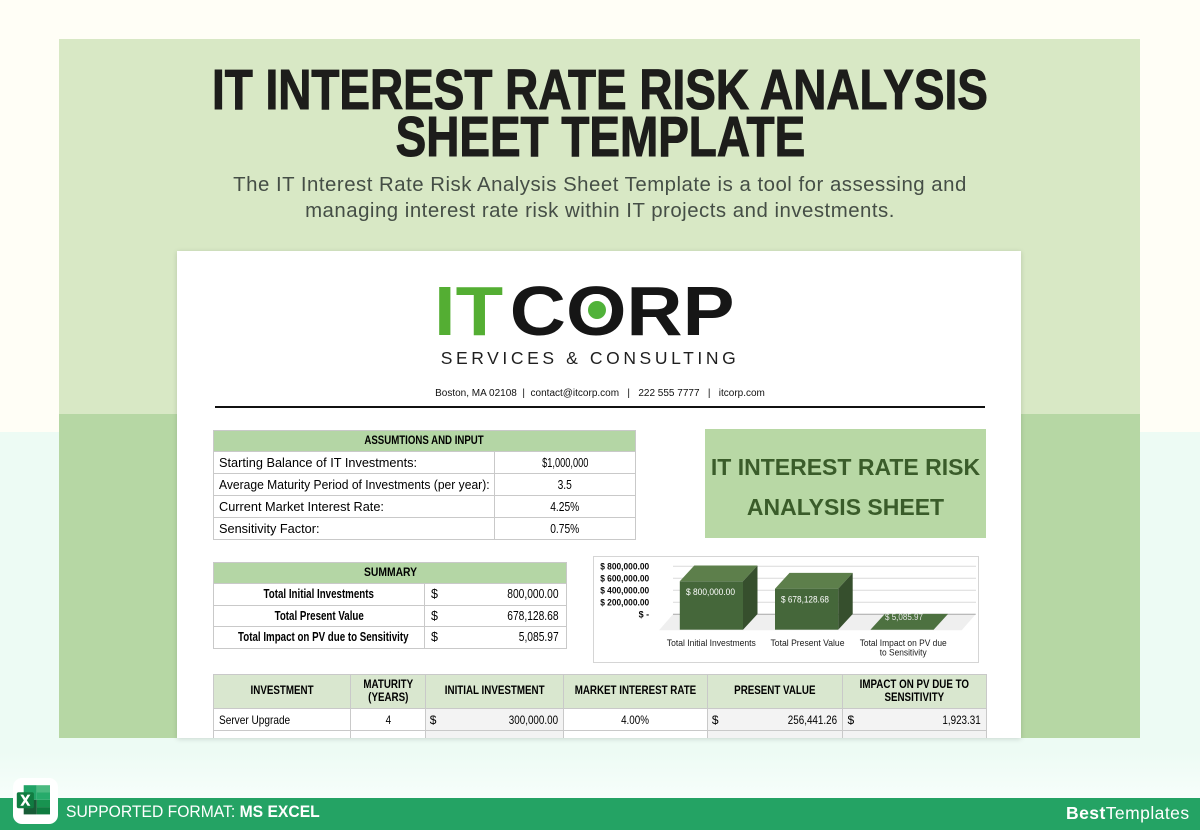  What do you see at coordinates (711, 643) in the screenshot?
I see `svg-text: Total Initial Investments` at bounding box center [711, 643].